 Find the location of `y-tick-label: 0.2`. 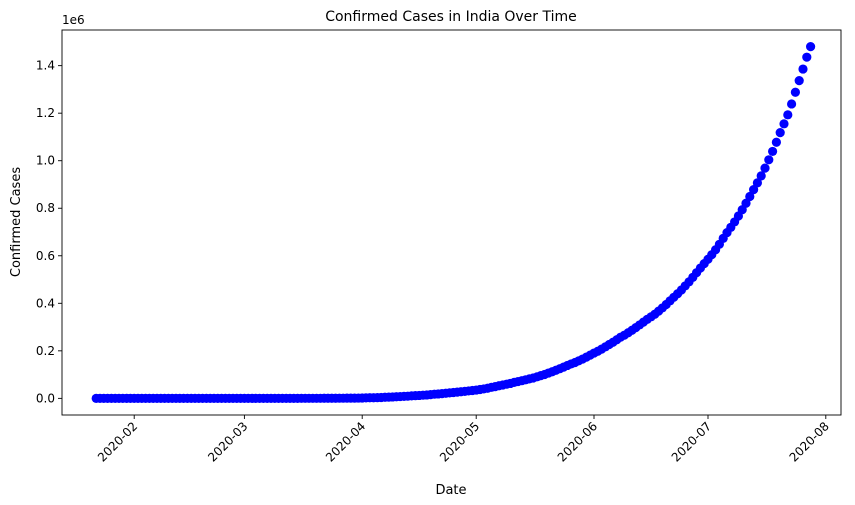

y-tick-label: 0.2 is located at coordinates (45, 351).